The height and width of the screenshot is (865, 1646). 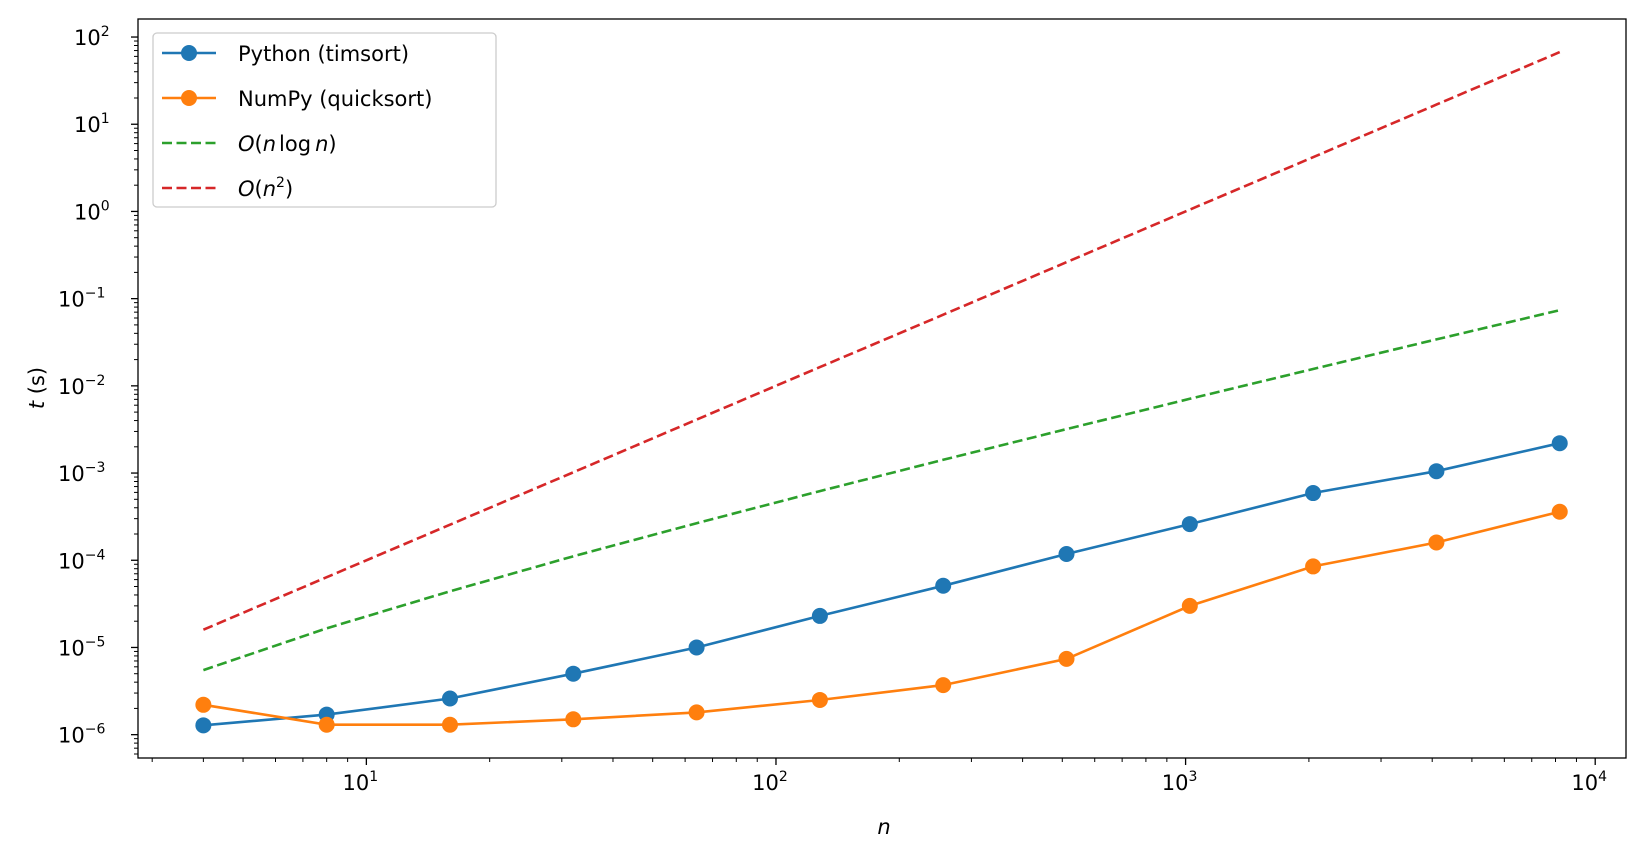 I want to click on y-tick-label: 10⁻², so click(x=81, y=386).